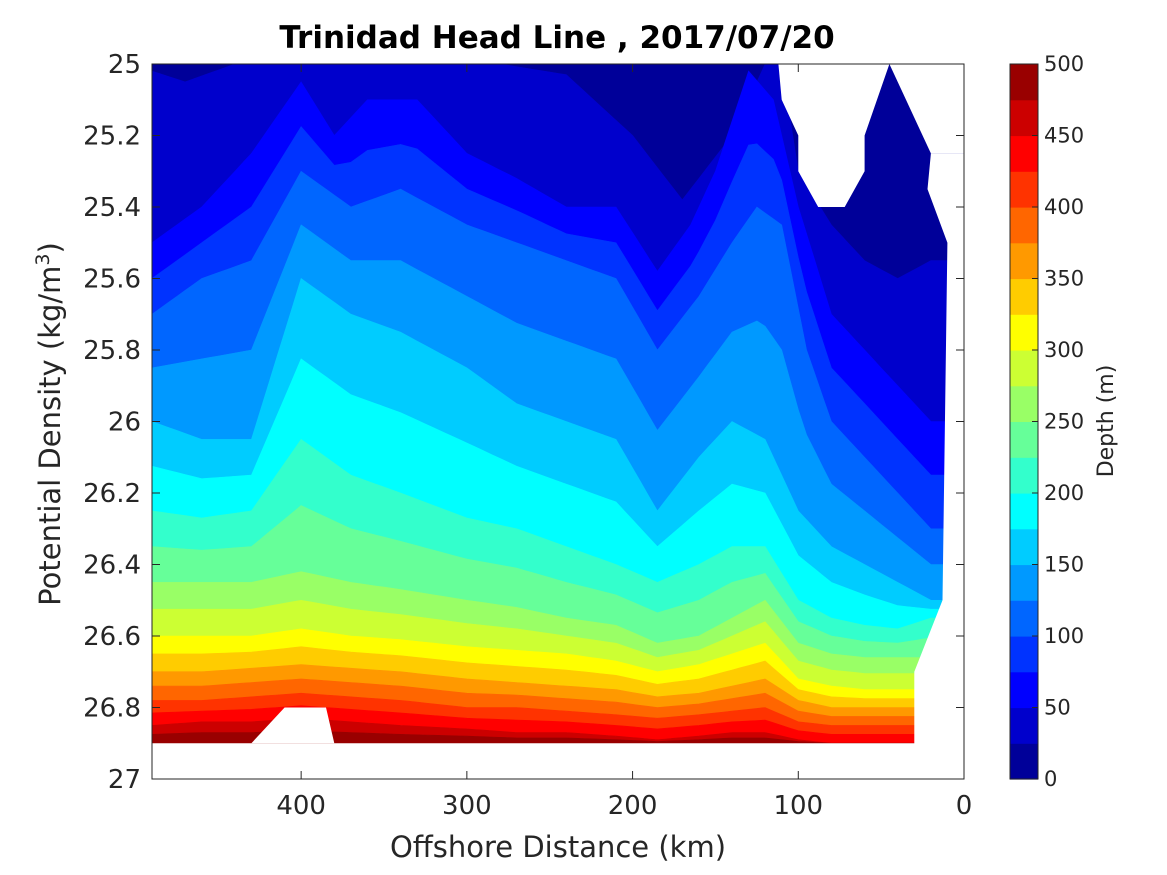  I want to click on chart-title: Trinidad Head Line , 2017/07/20, so click(556, 38).